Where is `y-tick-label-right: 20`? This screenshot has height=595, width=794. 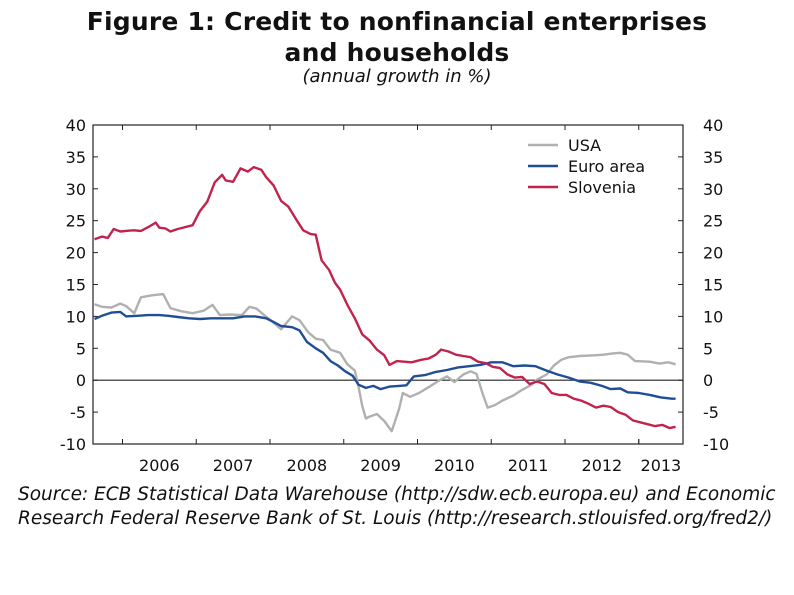 y-tick-label-right: 20 is located at coordinates (713, 253).